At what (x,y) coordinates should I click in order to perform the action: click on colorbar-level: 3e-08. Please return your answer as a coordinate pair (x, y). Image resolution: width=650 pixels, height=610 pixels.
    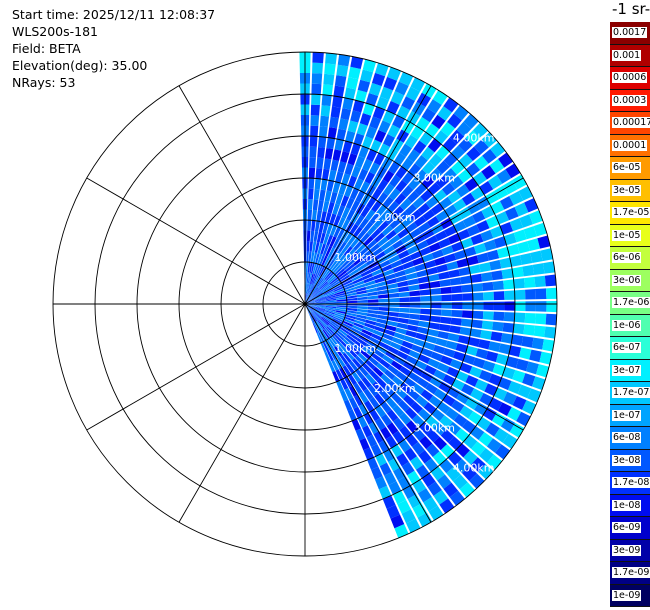
    Looking at the image, I should click on (630, 460).